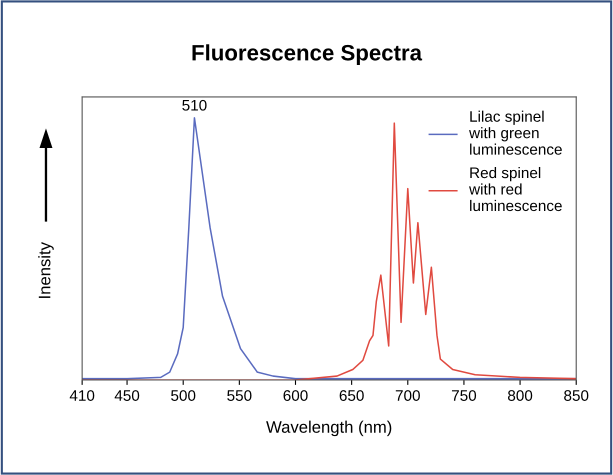 This screenshot has width=613, height=475. What do you see at coordinates (515, 132) in the screenshot?
I see `legend-label: Lilac spinel with green luminescence` at bounding box center [515, 132].